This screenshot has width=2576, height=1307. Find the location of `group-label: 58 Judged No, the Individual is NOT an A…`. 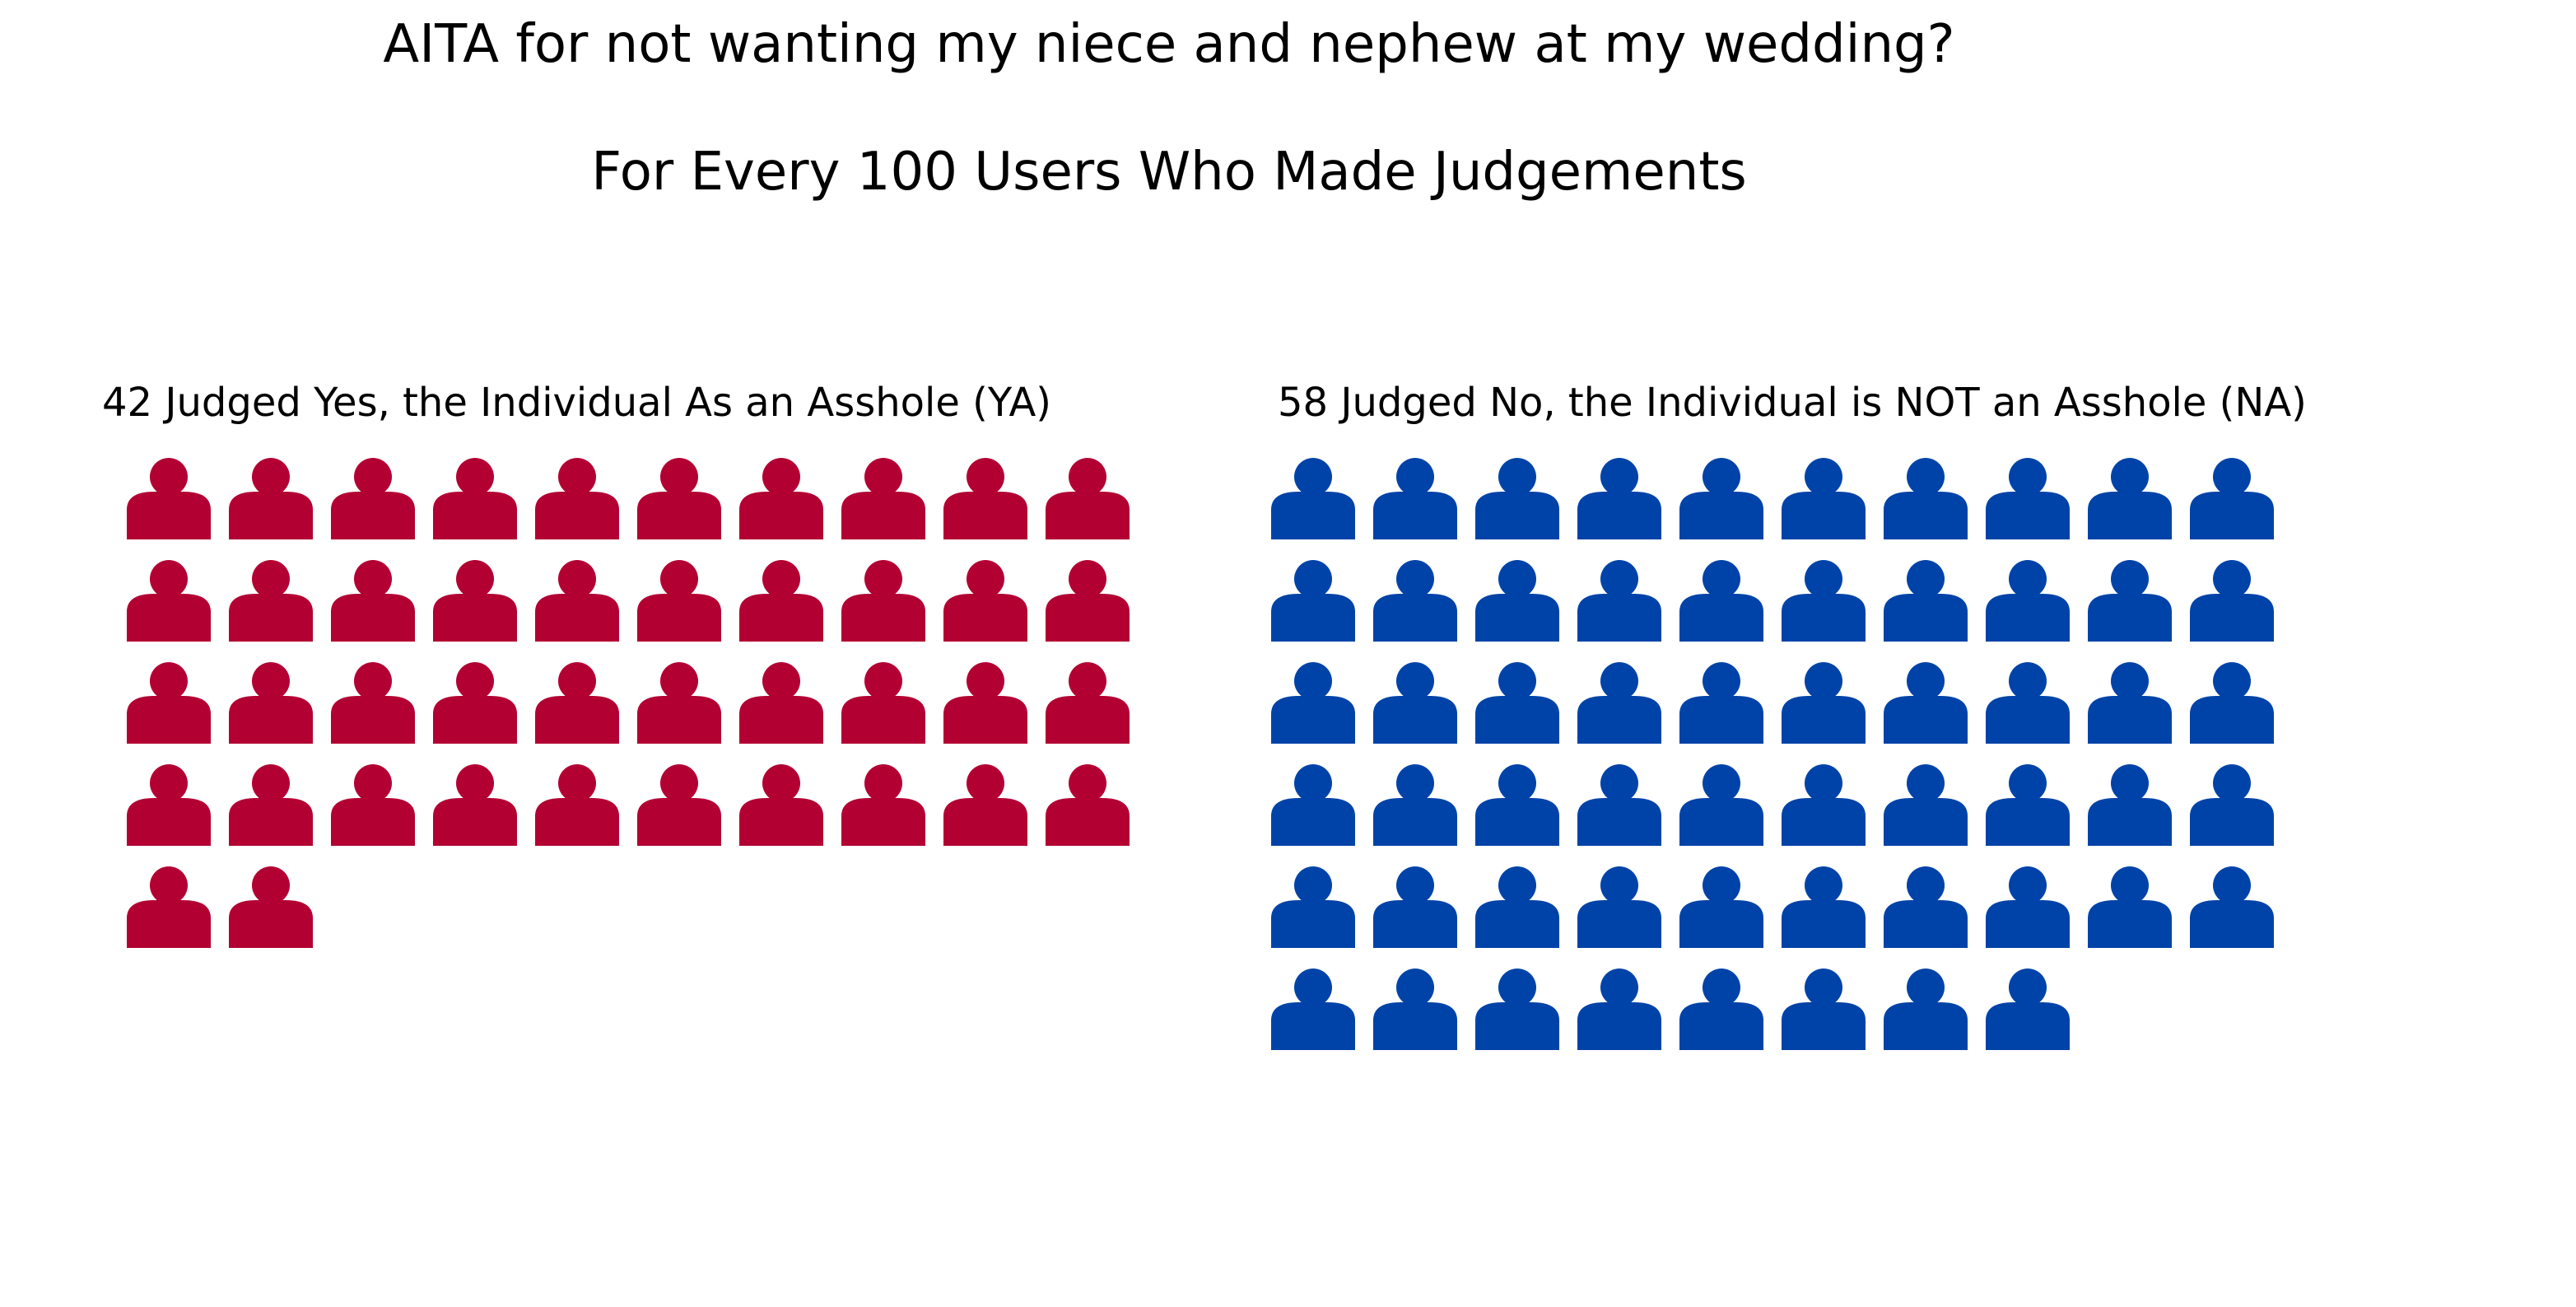

group-label: 58 Judged No, the Individual is NOT an A… is located at coordinates (1793, 403).